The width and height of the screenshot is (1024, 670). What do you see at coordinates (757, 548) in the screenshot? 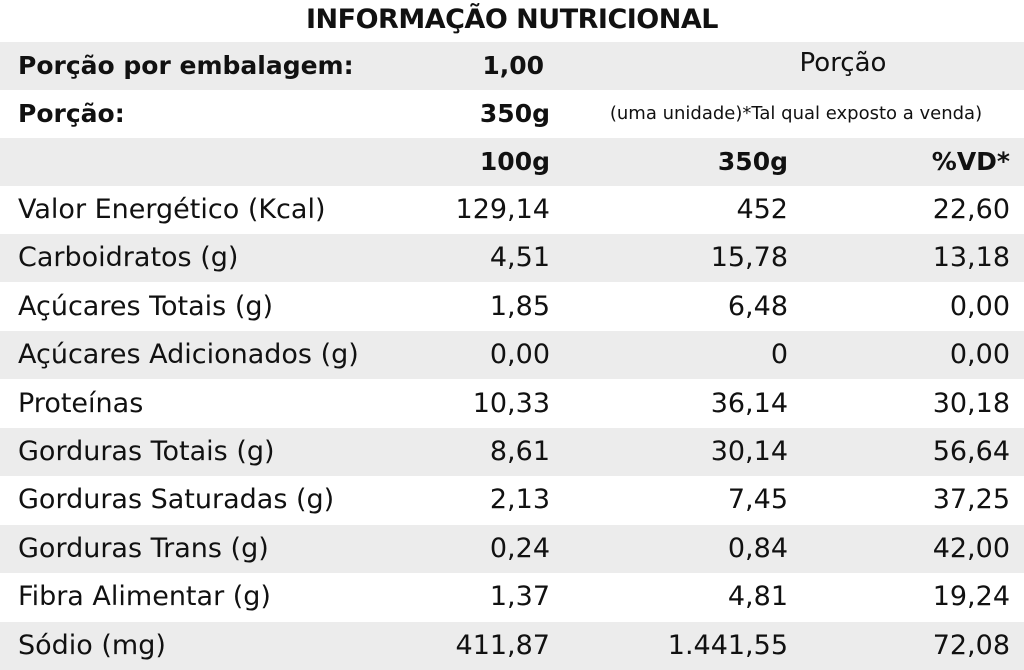
I see `value-per-350g: 0,84` at bounding box center [757, 548].